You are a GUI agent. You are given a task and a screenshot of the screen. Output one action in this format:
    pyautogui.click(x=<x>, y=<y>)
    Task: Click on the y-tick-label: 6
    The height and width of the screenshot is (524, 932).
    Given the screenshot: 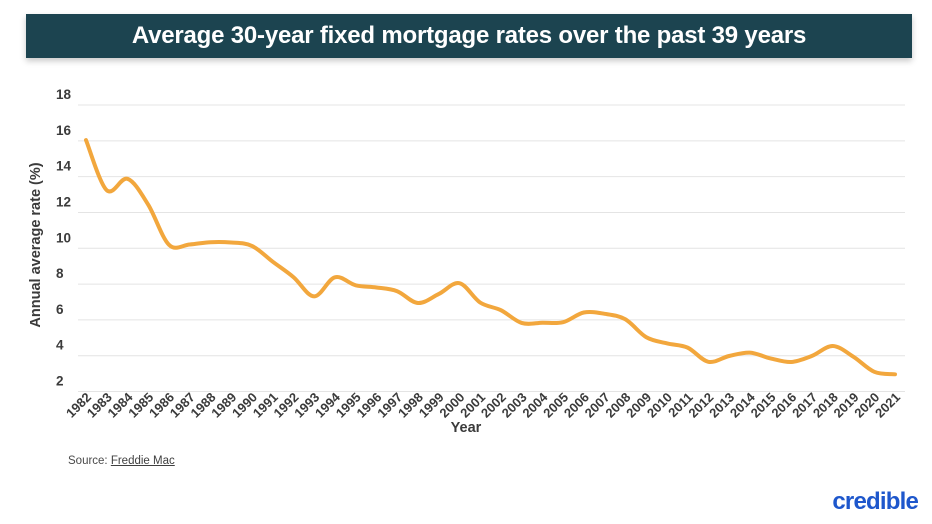 What is the action you would take?
    pyautogui.click(x=60, y=309)
    